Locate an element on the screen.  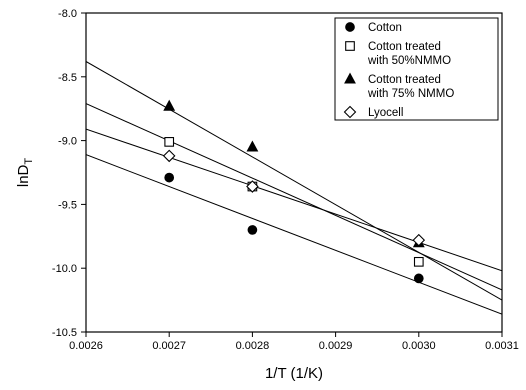
y-tick-label: -10.0 is located at coordinates (64, 269).